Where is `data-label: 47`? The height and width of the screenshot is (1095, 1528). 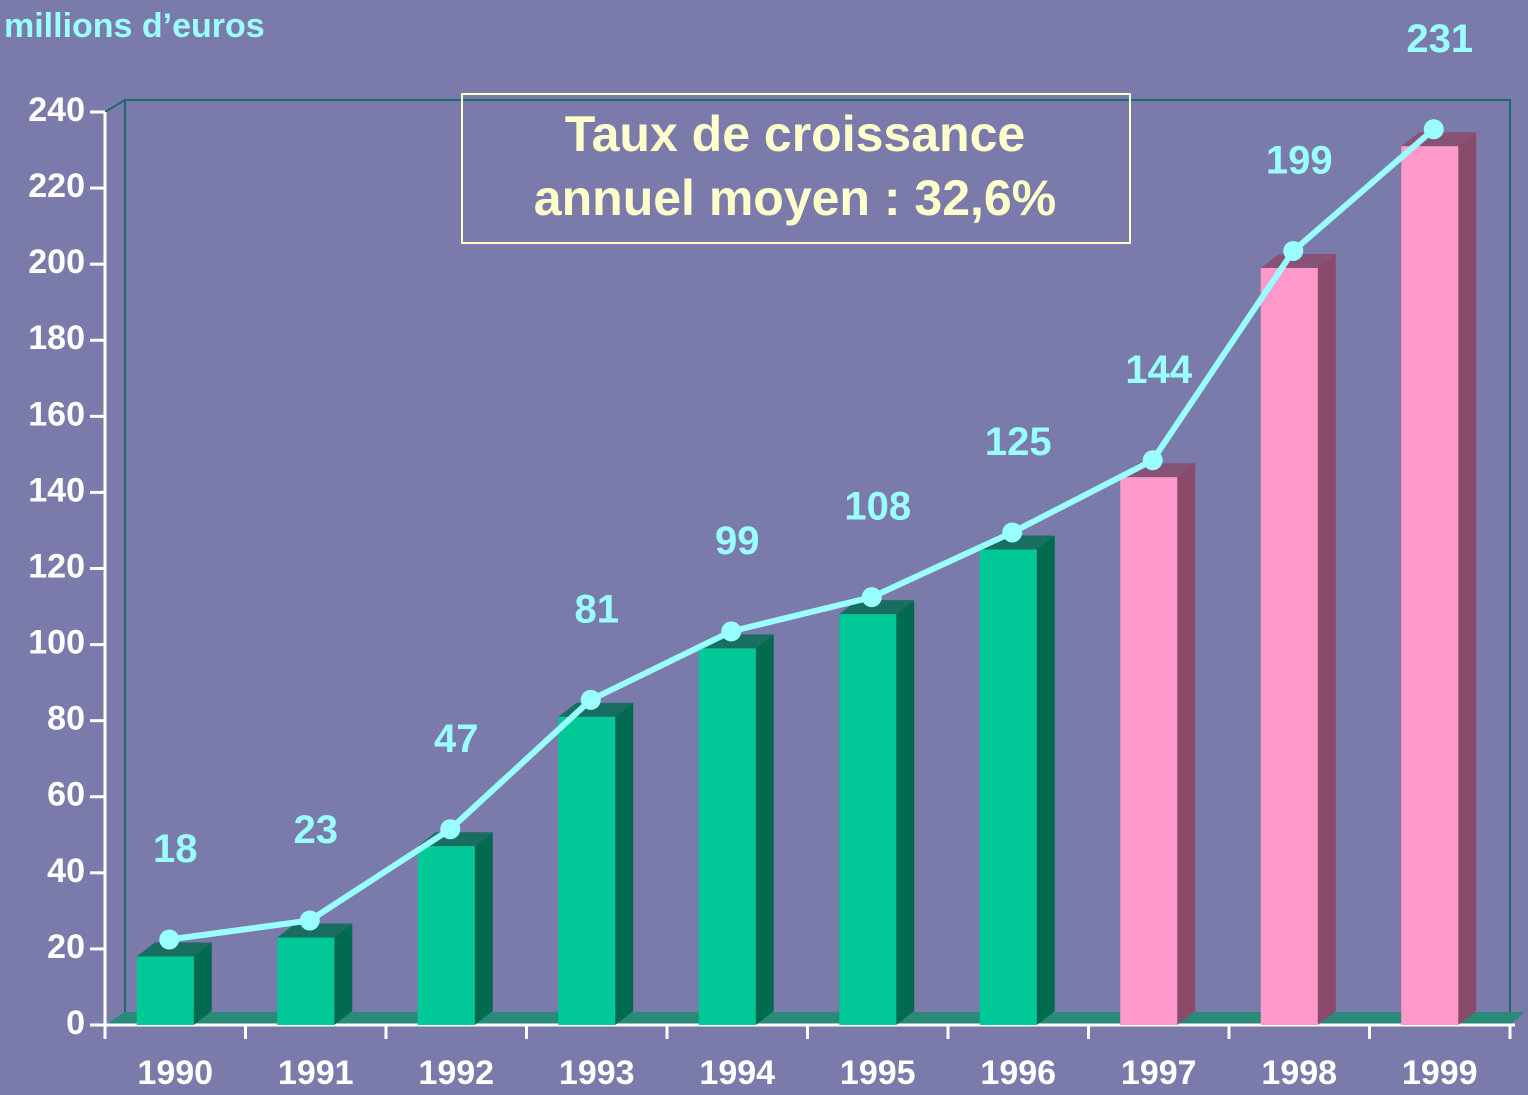
data-label: 47 is located at coordinates (456, 739).